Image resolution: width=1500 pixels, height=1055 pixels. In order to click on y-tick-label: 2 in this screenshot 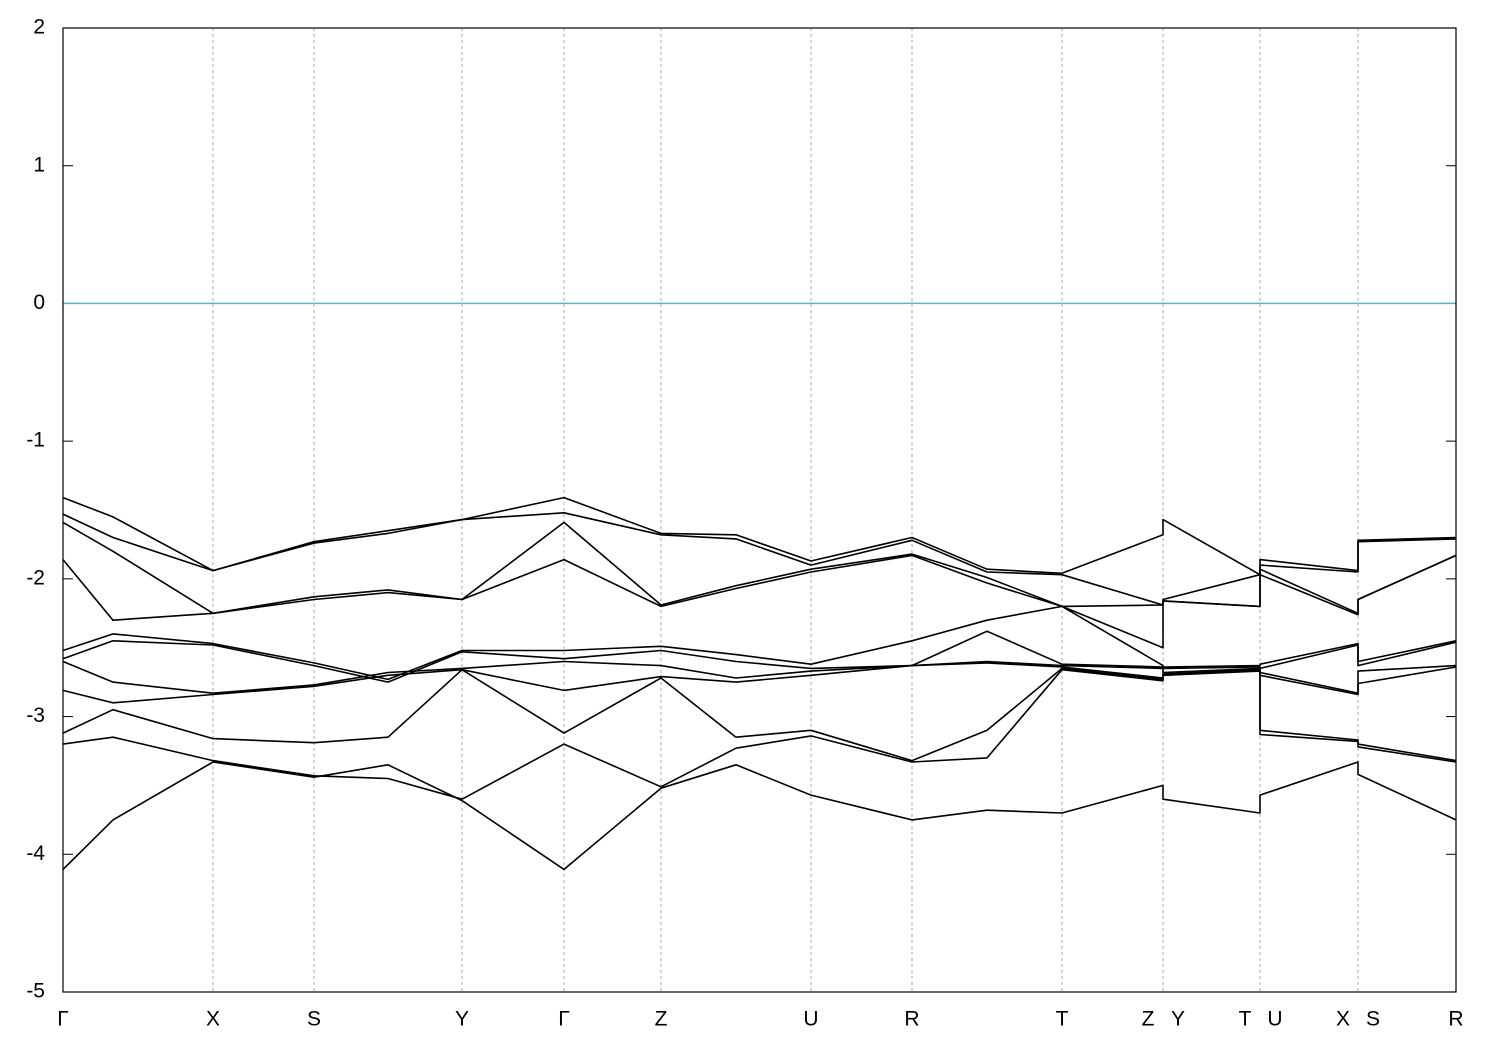, I will do `click(39, 27)`.